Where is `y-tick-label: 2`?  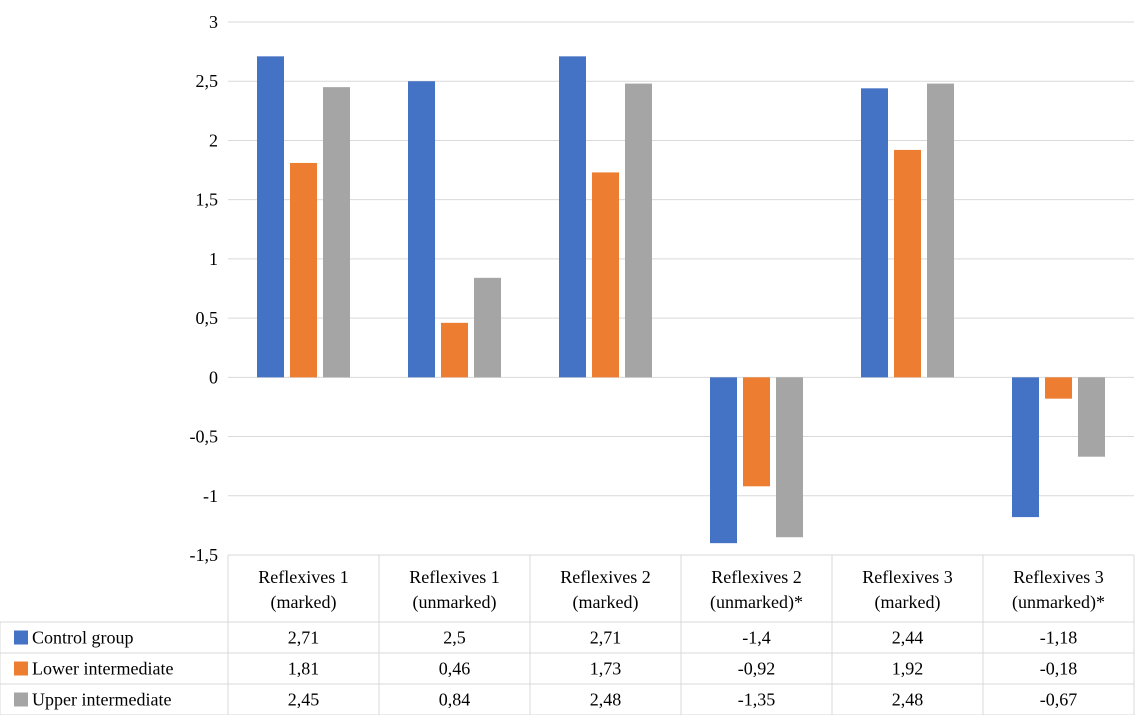 y-tick-label: 2 is located at coordinates (213, 140).